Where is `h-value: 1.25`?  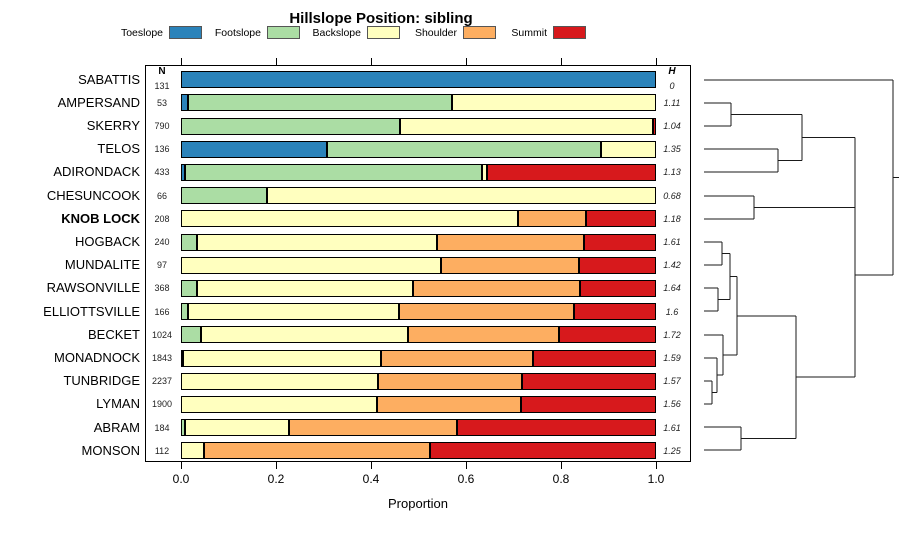
h-value: 1.25 is located at coordinates (672, 450).